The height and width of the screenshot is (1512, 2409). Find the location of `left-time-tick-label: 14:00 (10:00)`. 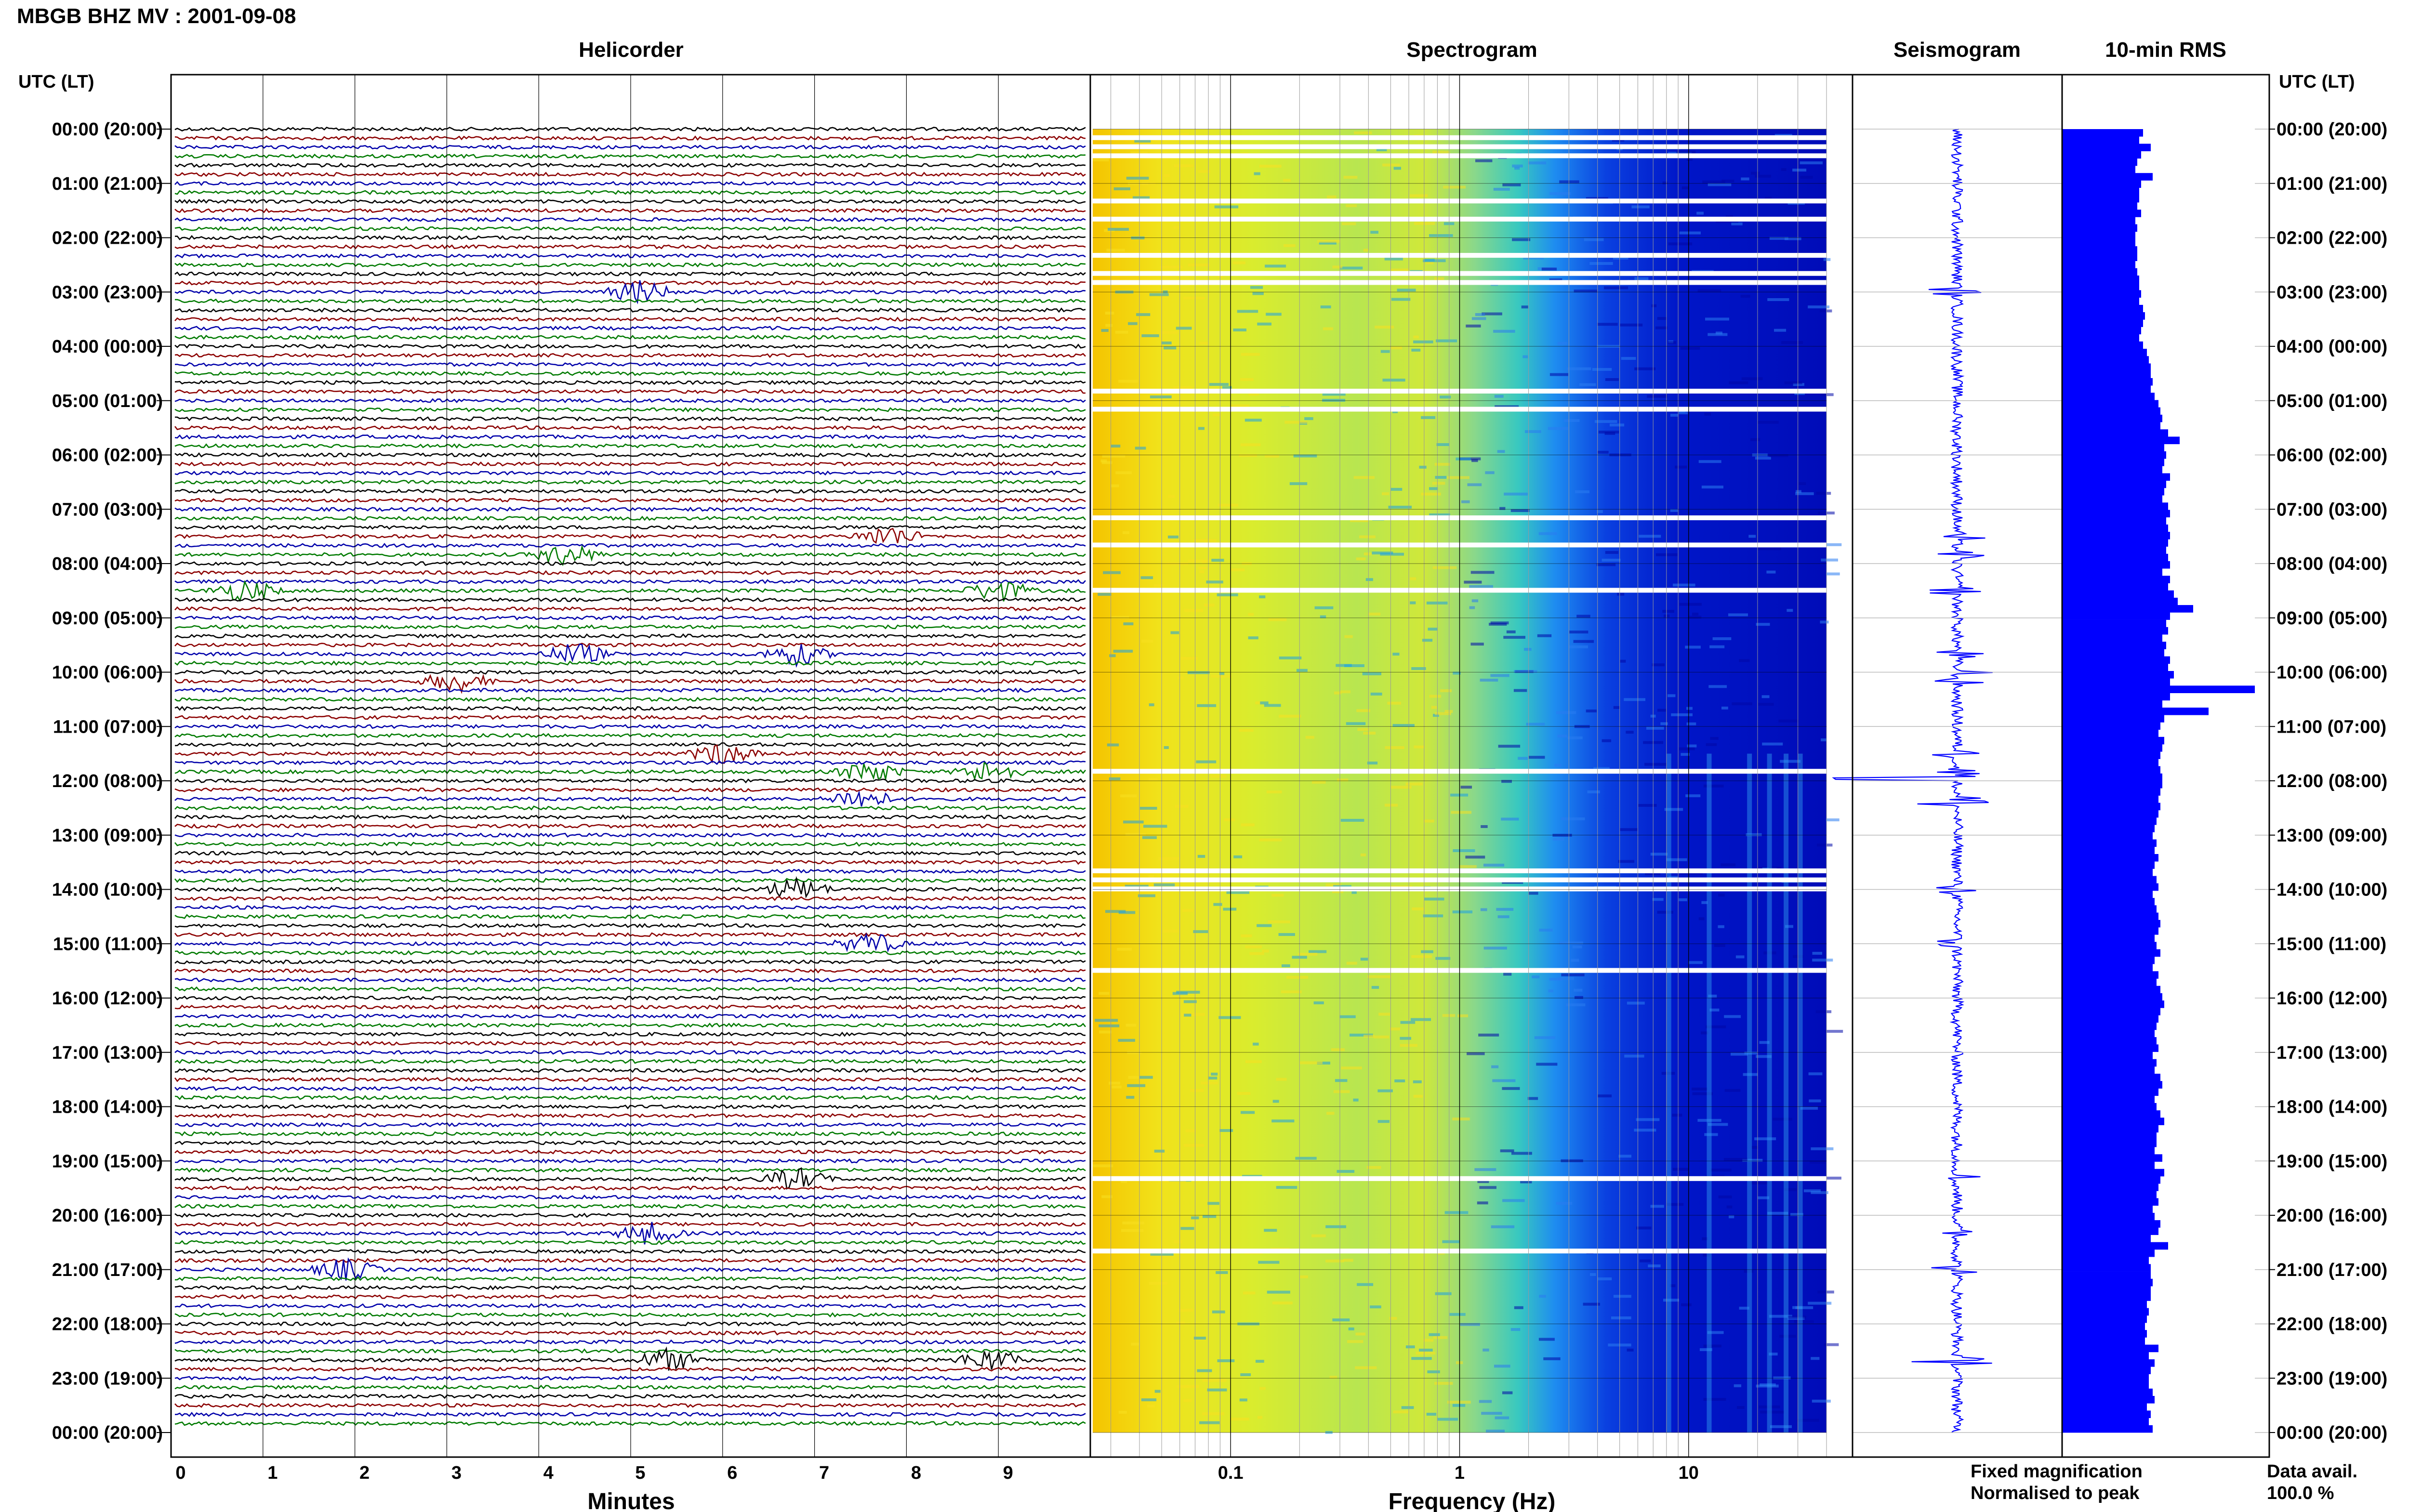

left-time-tick-label: 14:00 (10:00) is located at coordinates (107, 890).